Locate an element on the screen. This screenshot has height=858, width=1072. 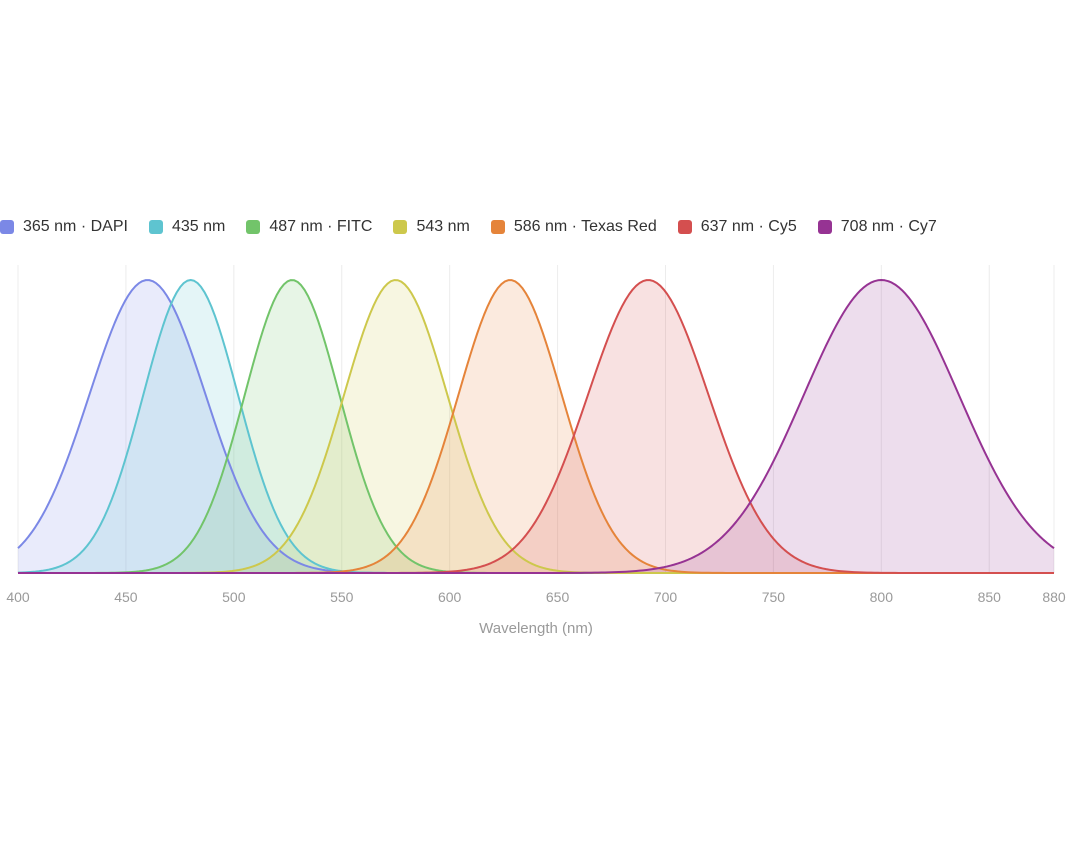
legend-label: 708 nm · Cy7 is located at coordinates (888, 226).